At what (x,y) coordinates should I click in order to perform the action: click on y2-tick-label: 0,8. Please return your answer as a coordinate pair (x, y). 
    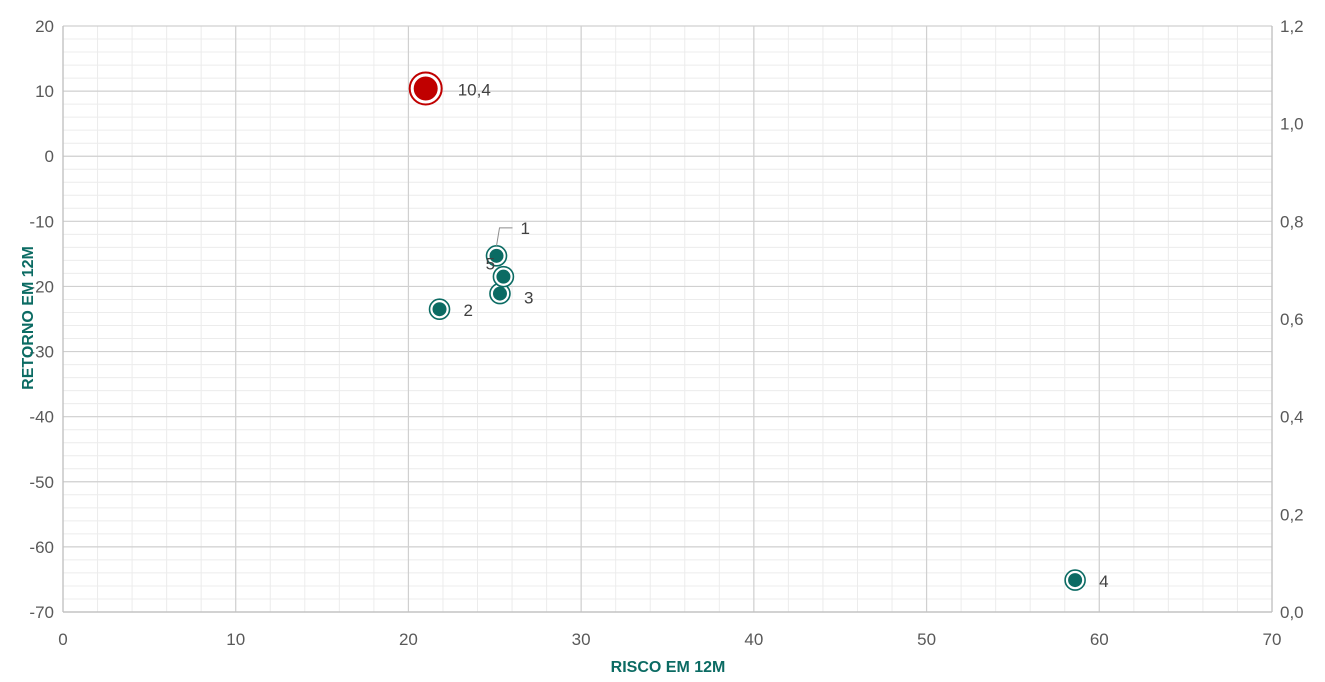
    Looking at the image, I should click on (1292, 221).